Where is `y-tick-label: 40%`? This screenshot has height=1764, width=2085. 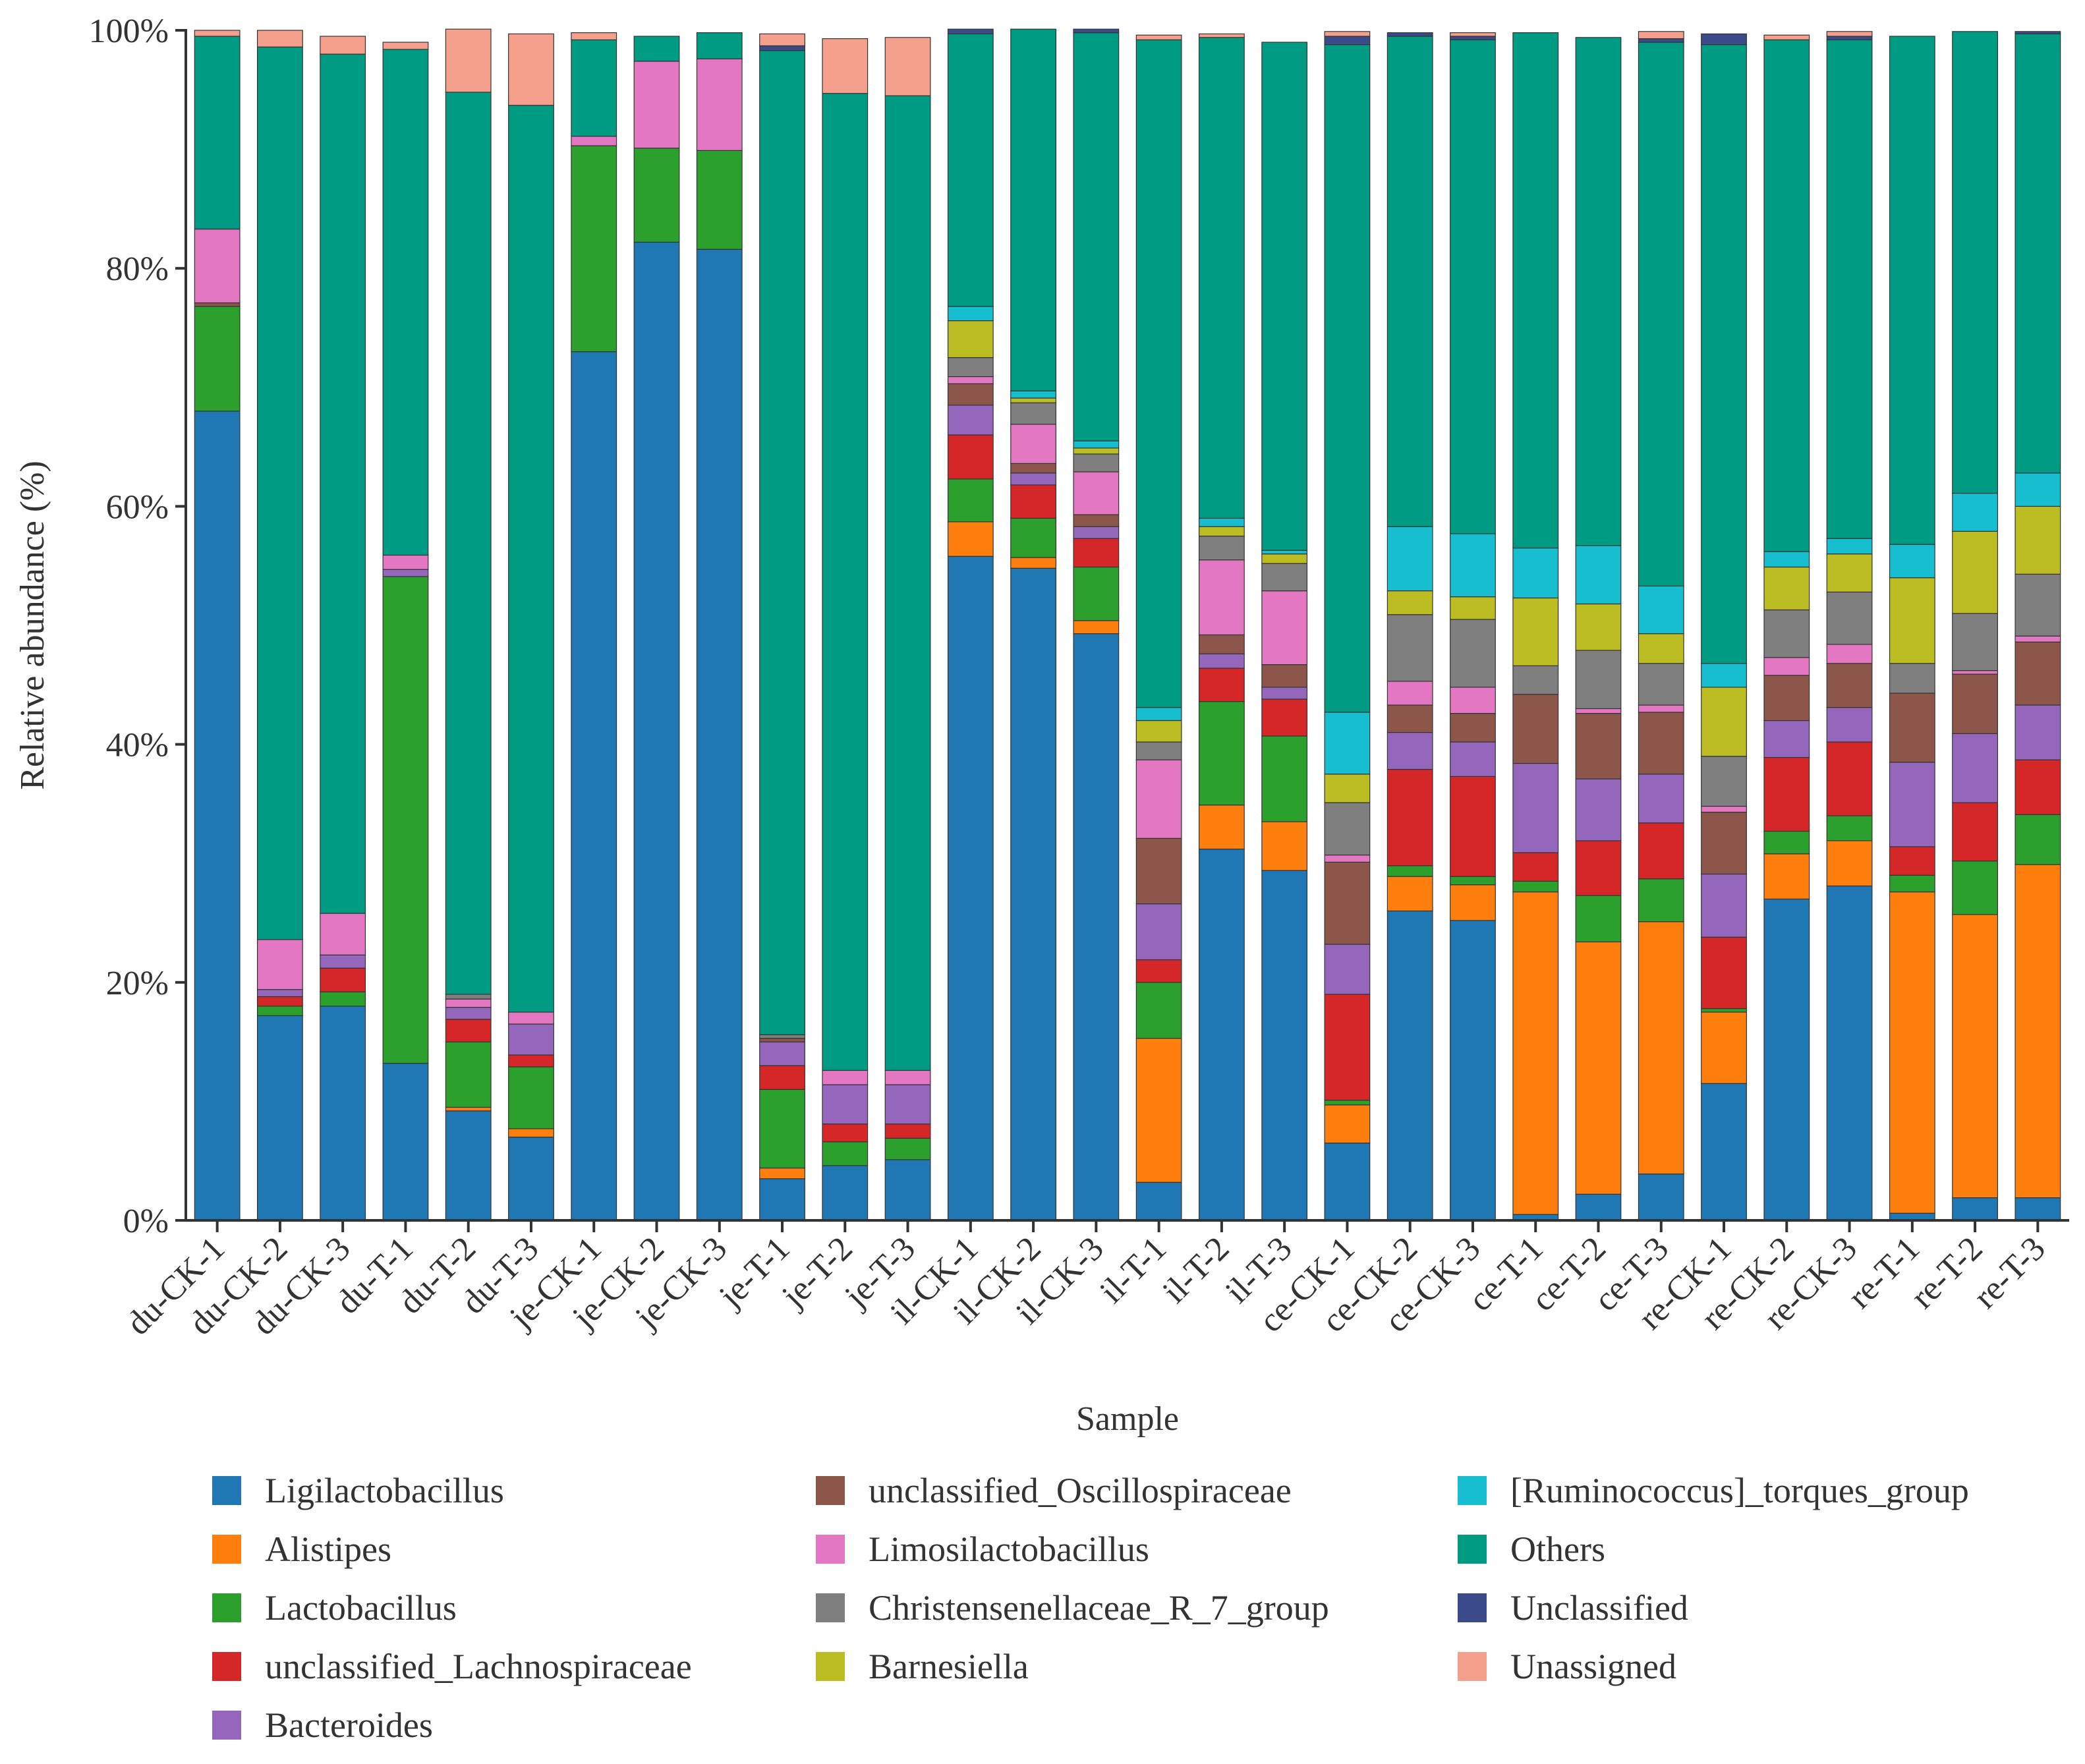
y-tick-label: 40% is located at coordinates (137, 745).